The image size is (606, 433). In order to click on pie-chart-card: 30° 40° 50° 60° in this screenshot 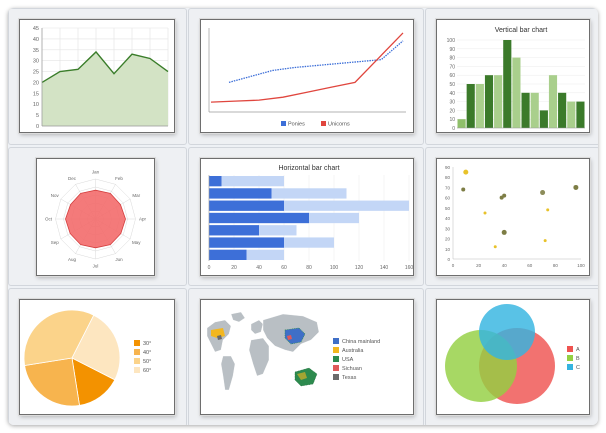, I will do `click(97, 357)`.